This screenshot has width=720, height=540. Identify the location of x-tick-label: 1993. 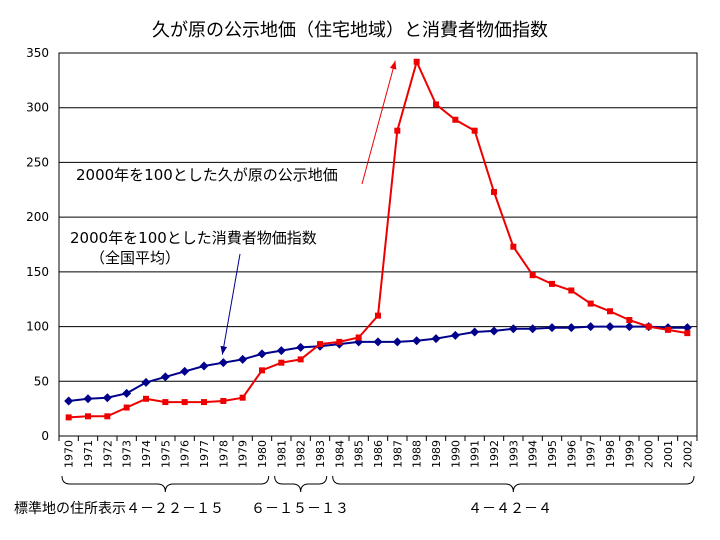
(513, 454).